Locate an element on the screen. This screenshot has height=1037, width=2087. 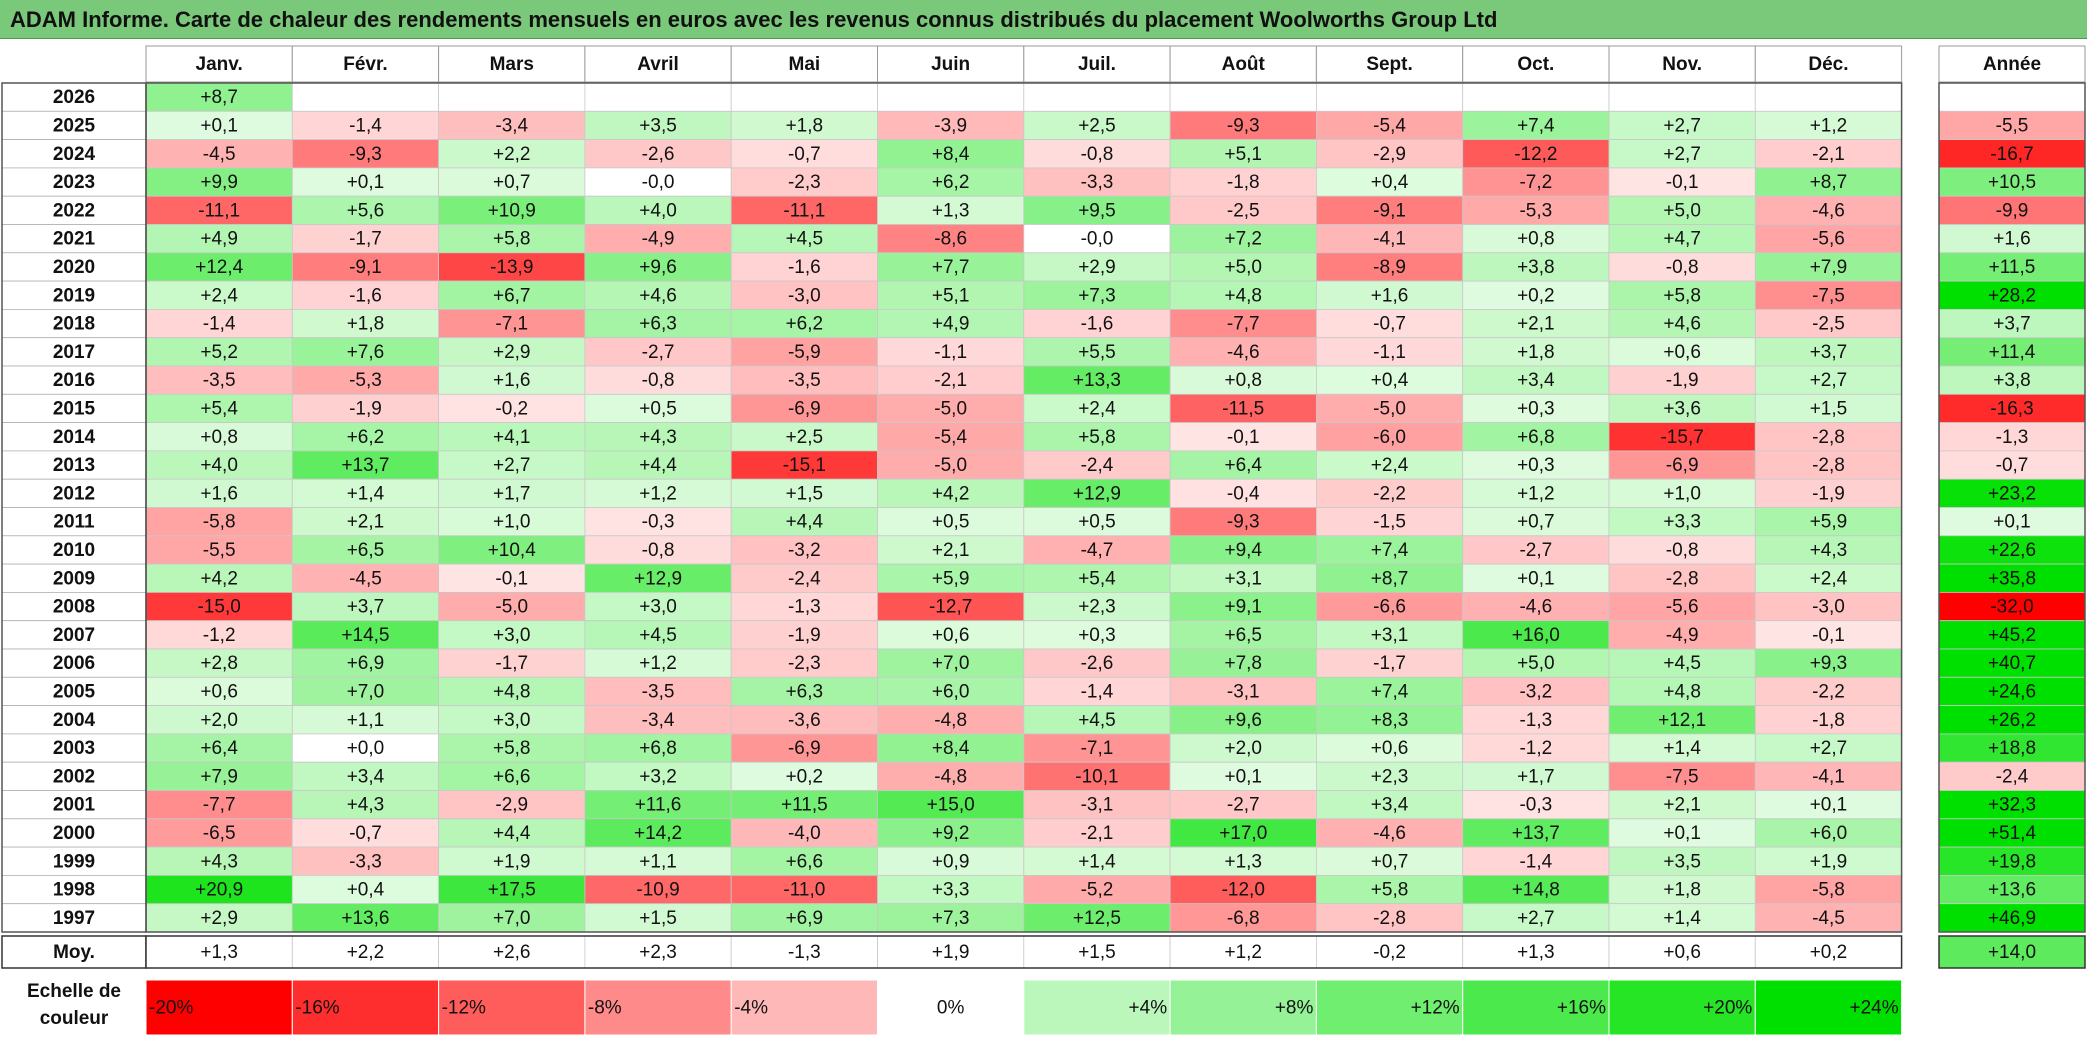
cell-value: +6,8 is located at coordinates (658, 748).